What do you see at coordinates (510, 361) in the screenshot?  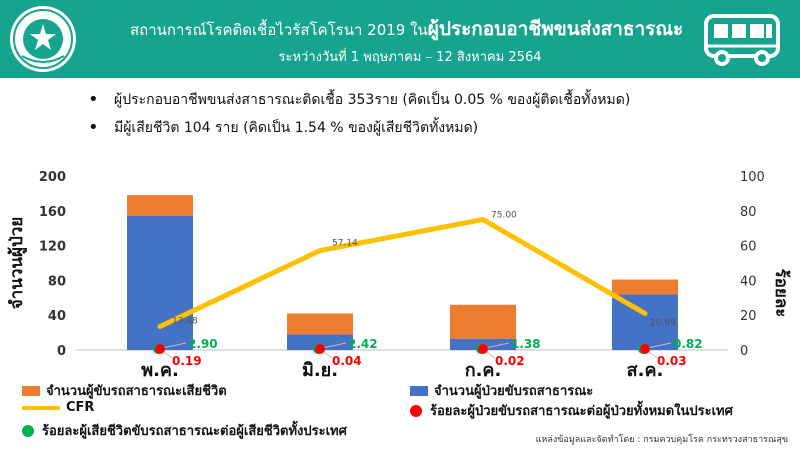 I see `pct-cases-label: 0.02` at bounding box center [510, 361].